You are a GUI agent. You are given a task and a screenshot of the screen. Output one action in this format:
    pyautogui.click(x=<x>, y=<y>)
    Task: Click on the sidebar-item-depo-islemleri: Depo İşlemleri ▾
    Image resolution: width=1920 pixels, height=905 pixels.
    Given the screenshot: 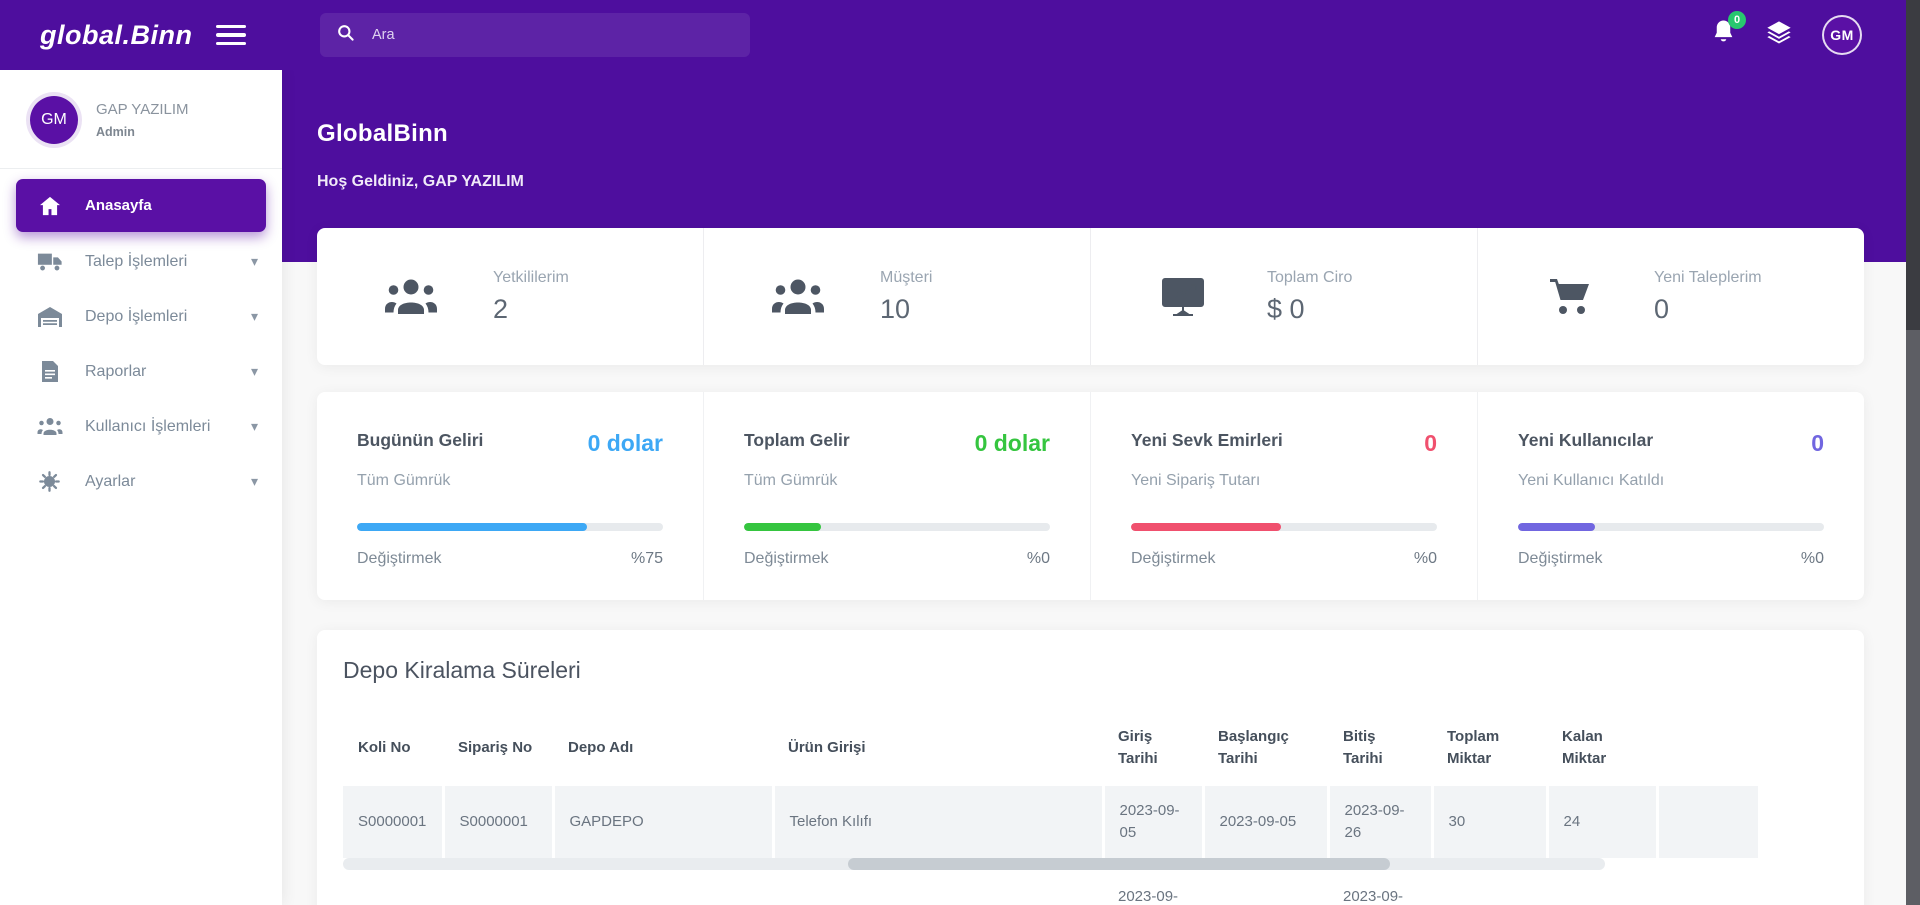 What is the action you would take?
    pyautogui.click(x=141, y=316)
    